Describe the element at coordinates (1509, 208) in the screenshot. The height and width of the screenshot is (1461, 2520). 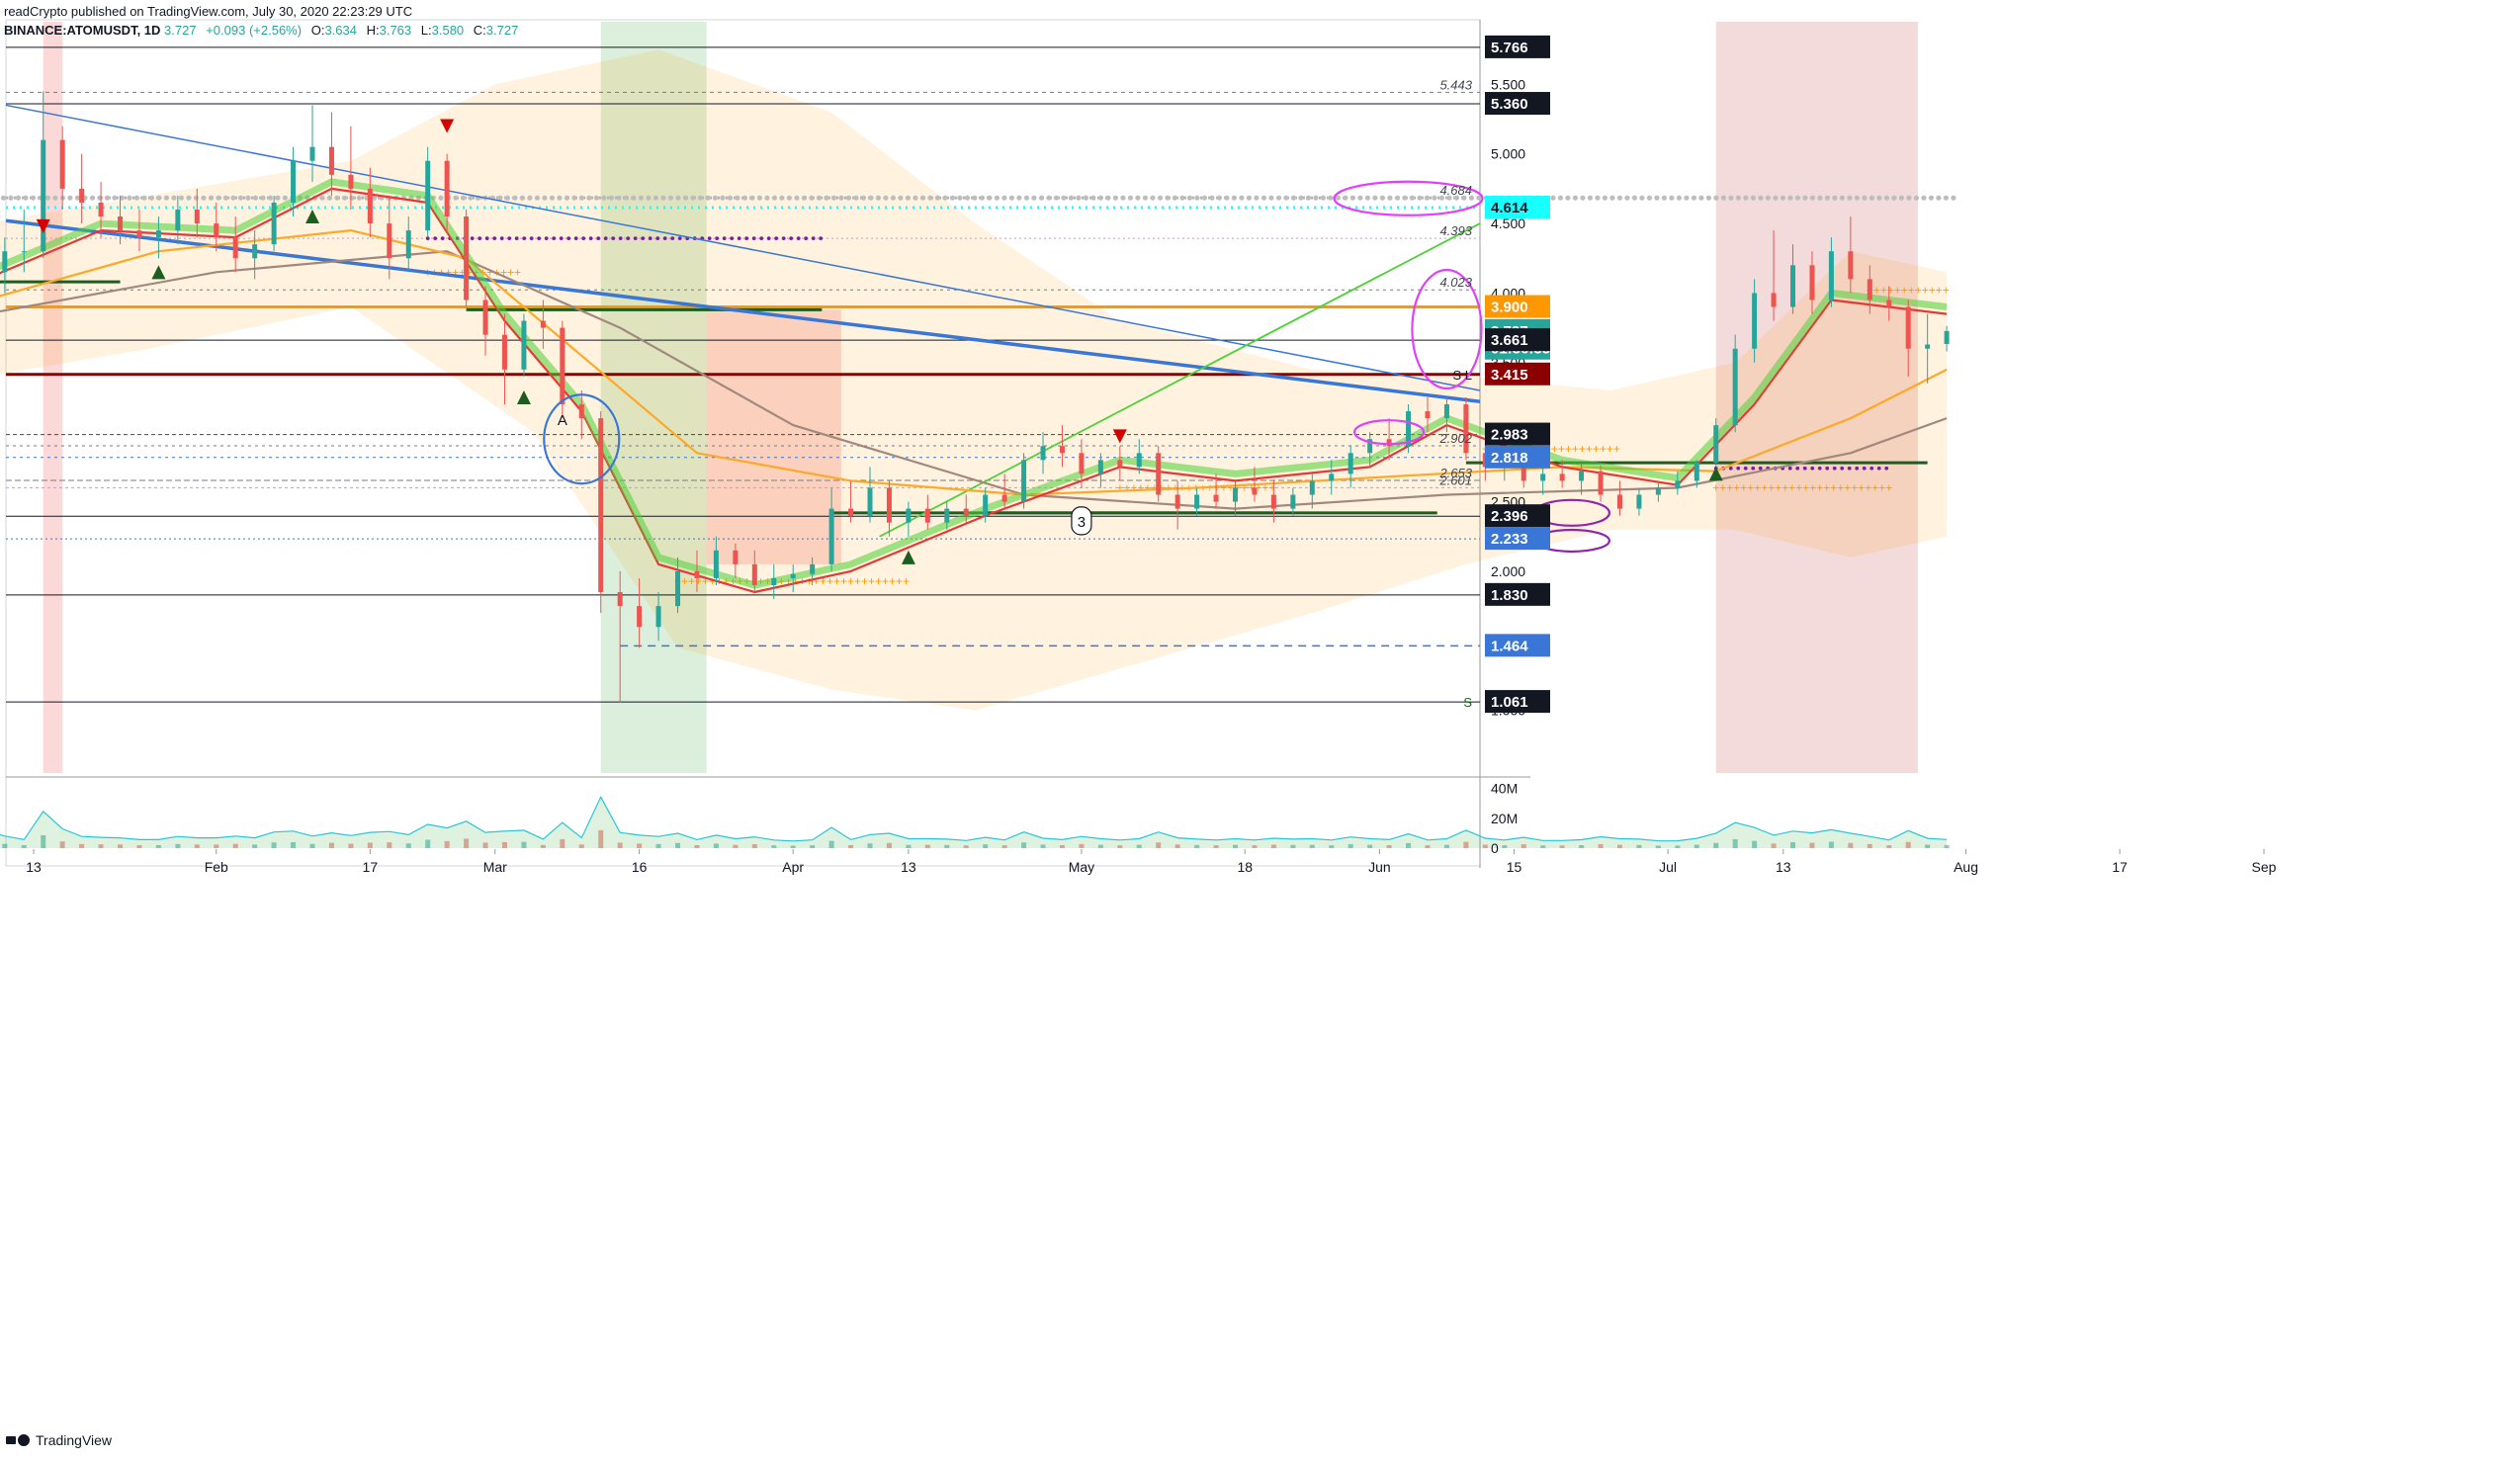
I see `price-tag-text: 4.614` at that location.